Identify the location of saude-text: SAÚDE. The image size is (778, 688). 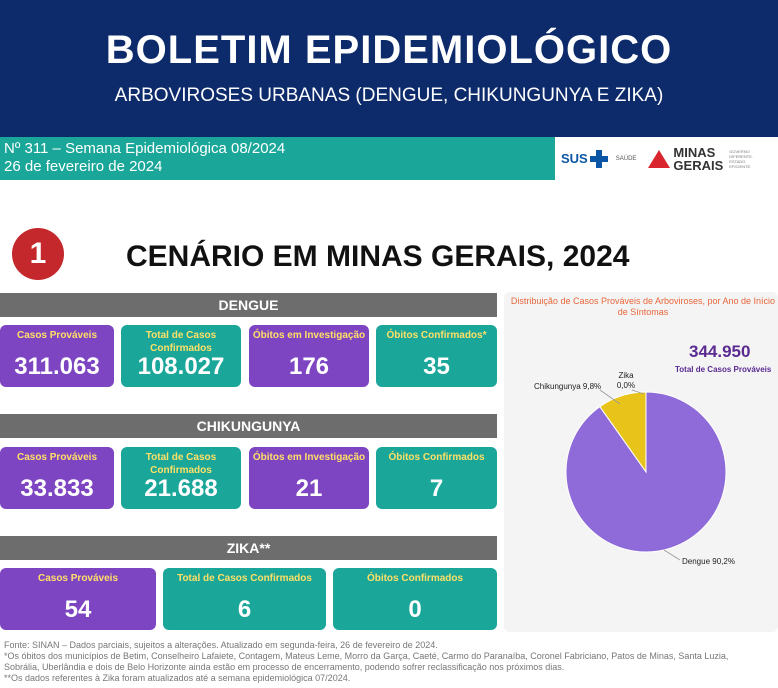
(626, 158).